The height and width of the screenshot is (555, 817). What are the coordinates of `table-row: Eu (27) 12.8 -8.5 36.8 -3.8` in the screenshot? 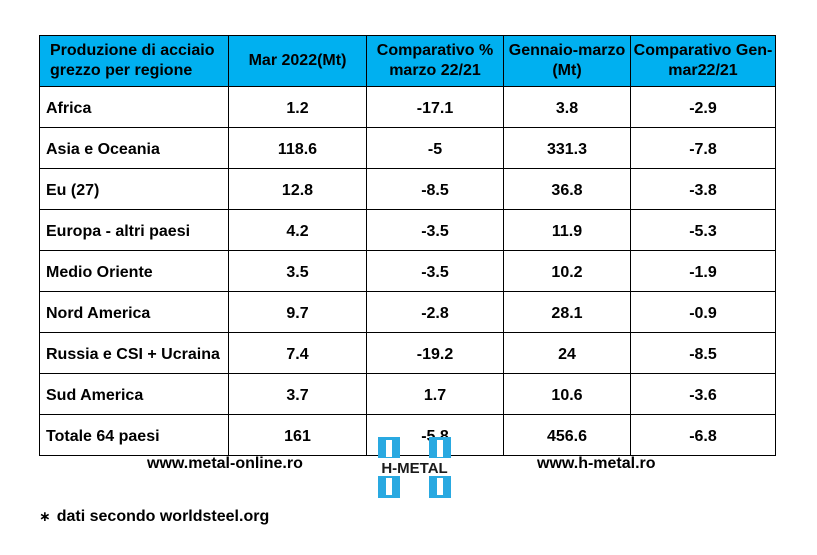 It's located at (407, 189).